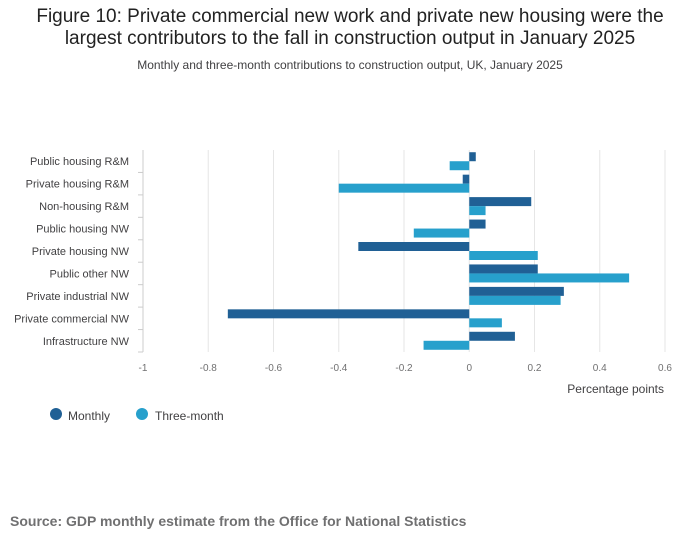  I want to click on x-tick-label: -0.2, so click(404, 368).